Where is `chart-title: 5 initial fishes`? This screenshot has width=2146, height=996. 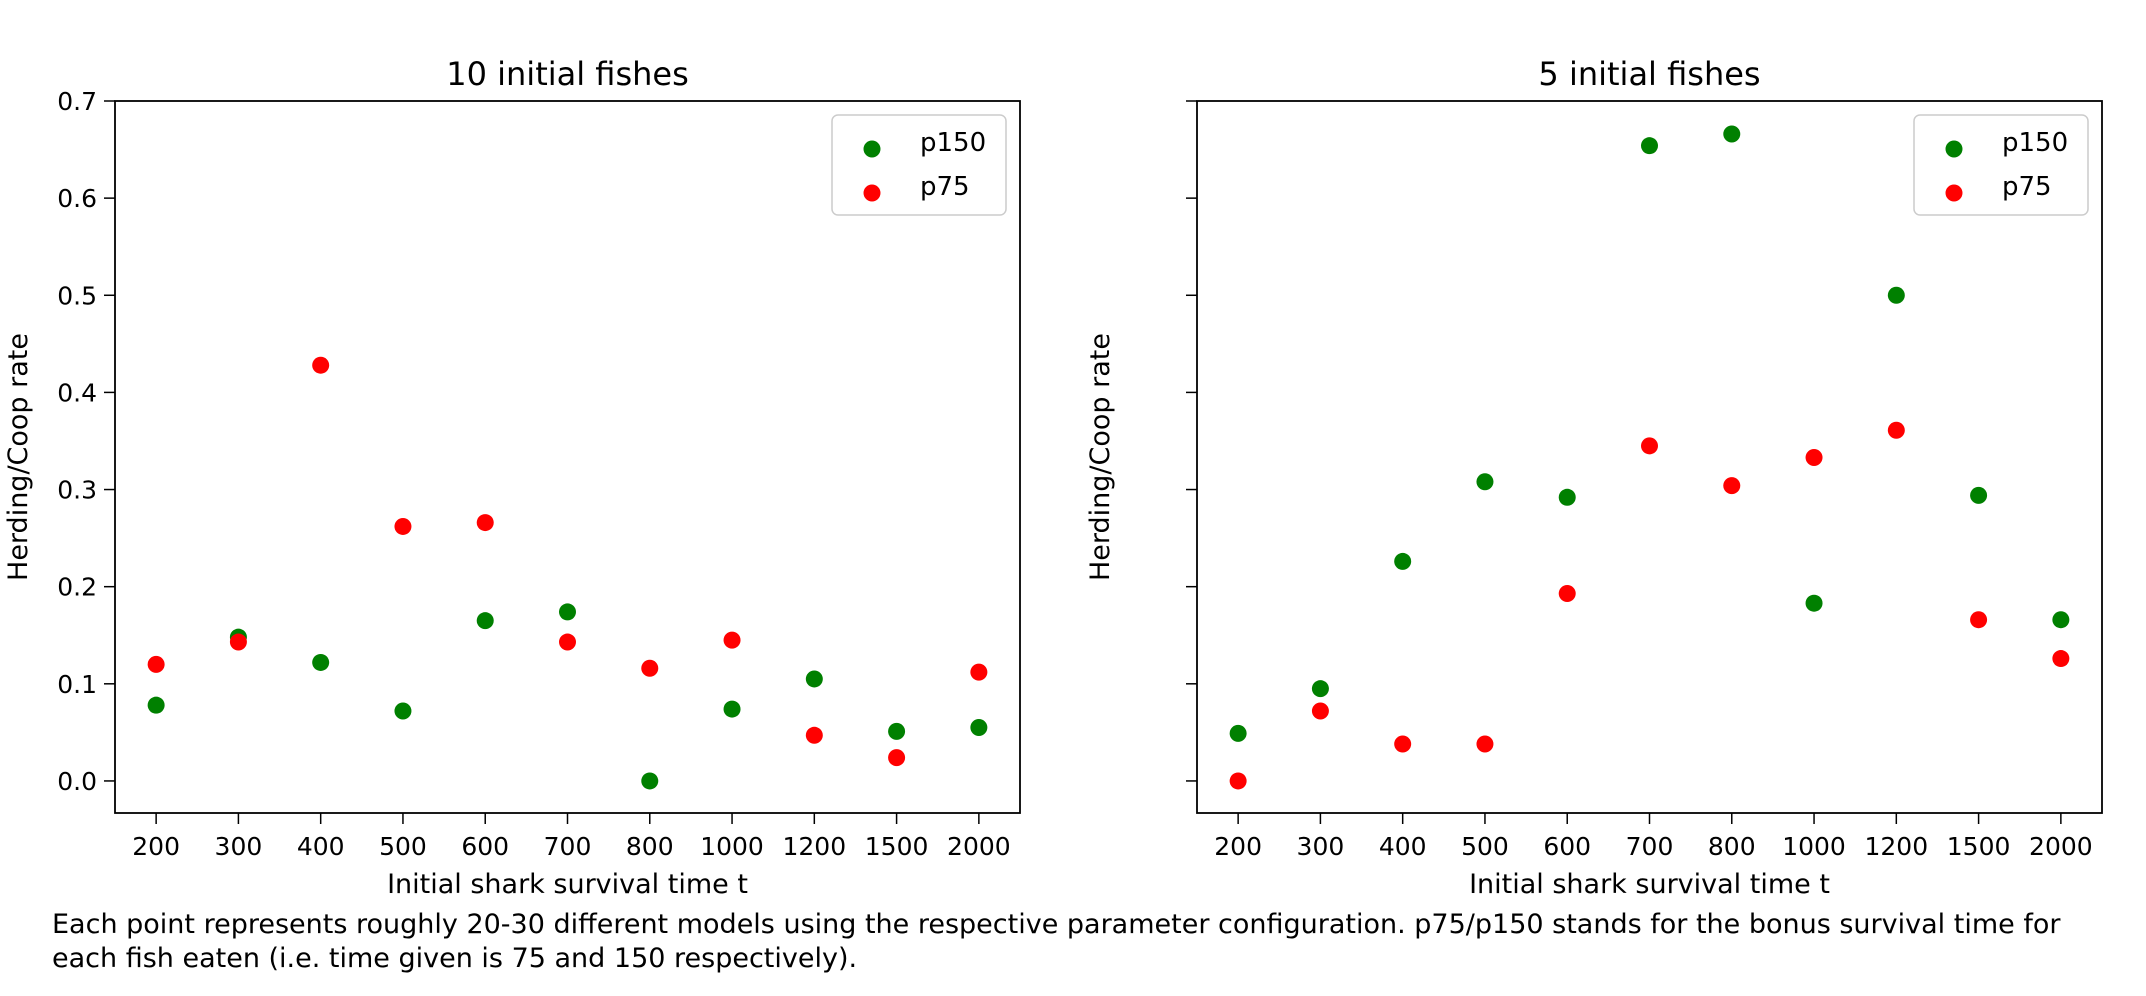 chart-title: 5 initial fishes is located at coordinates (1649, 74).